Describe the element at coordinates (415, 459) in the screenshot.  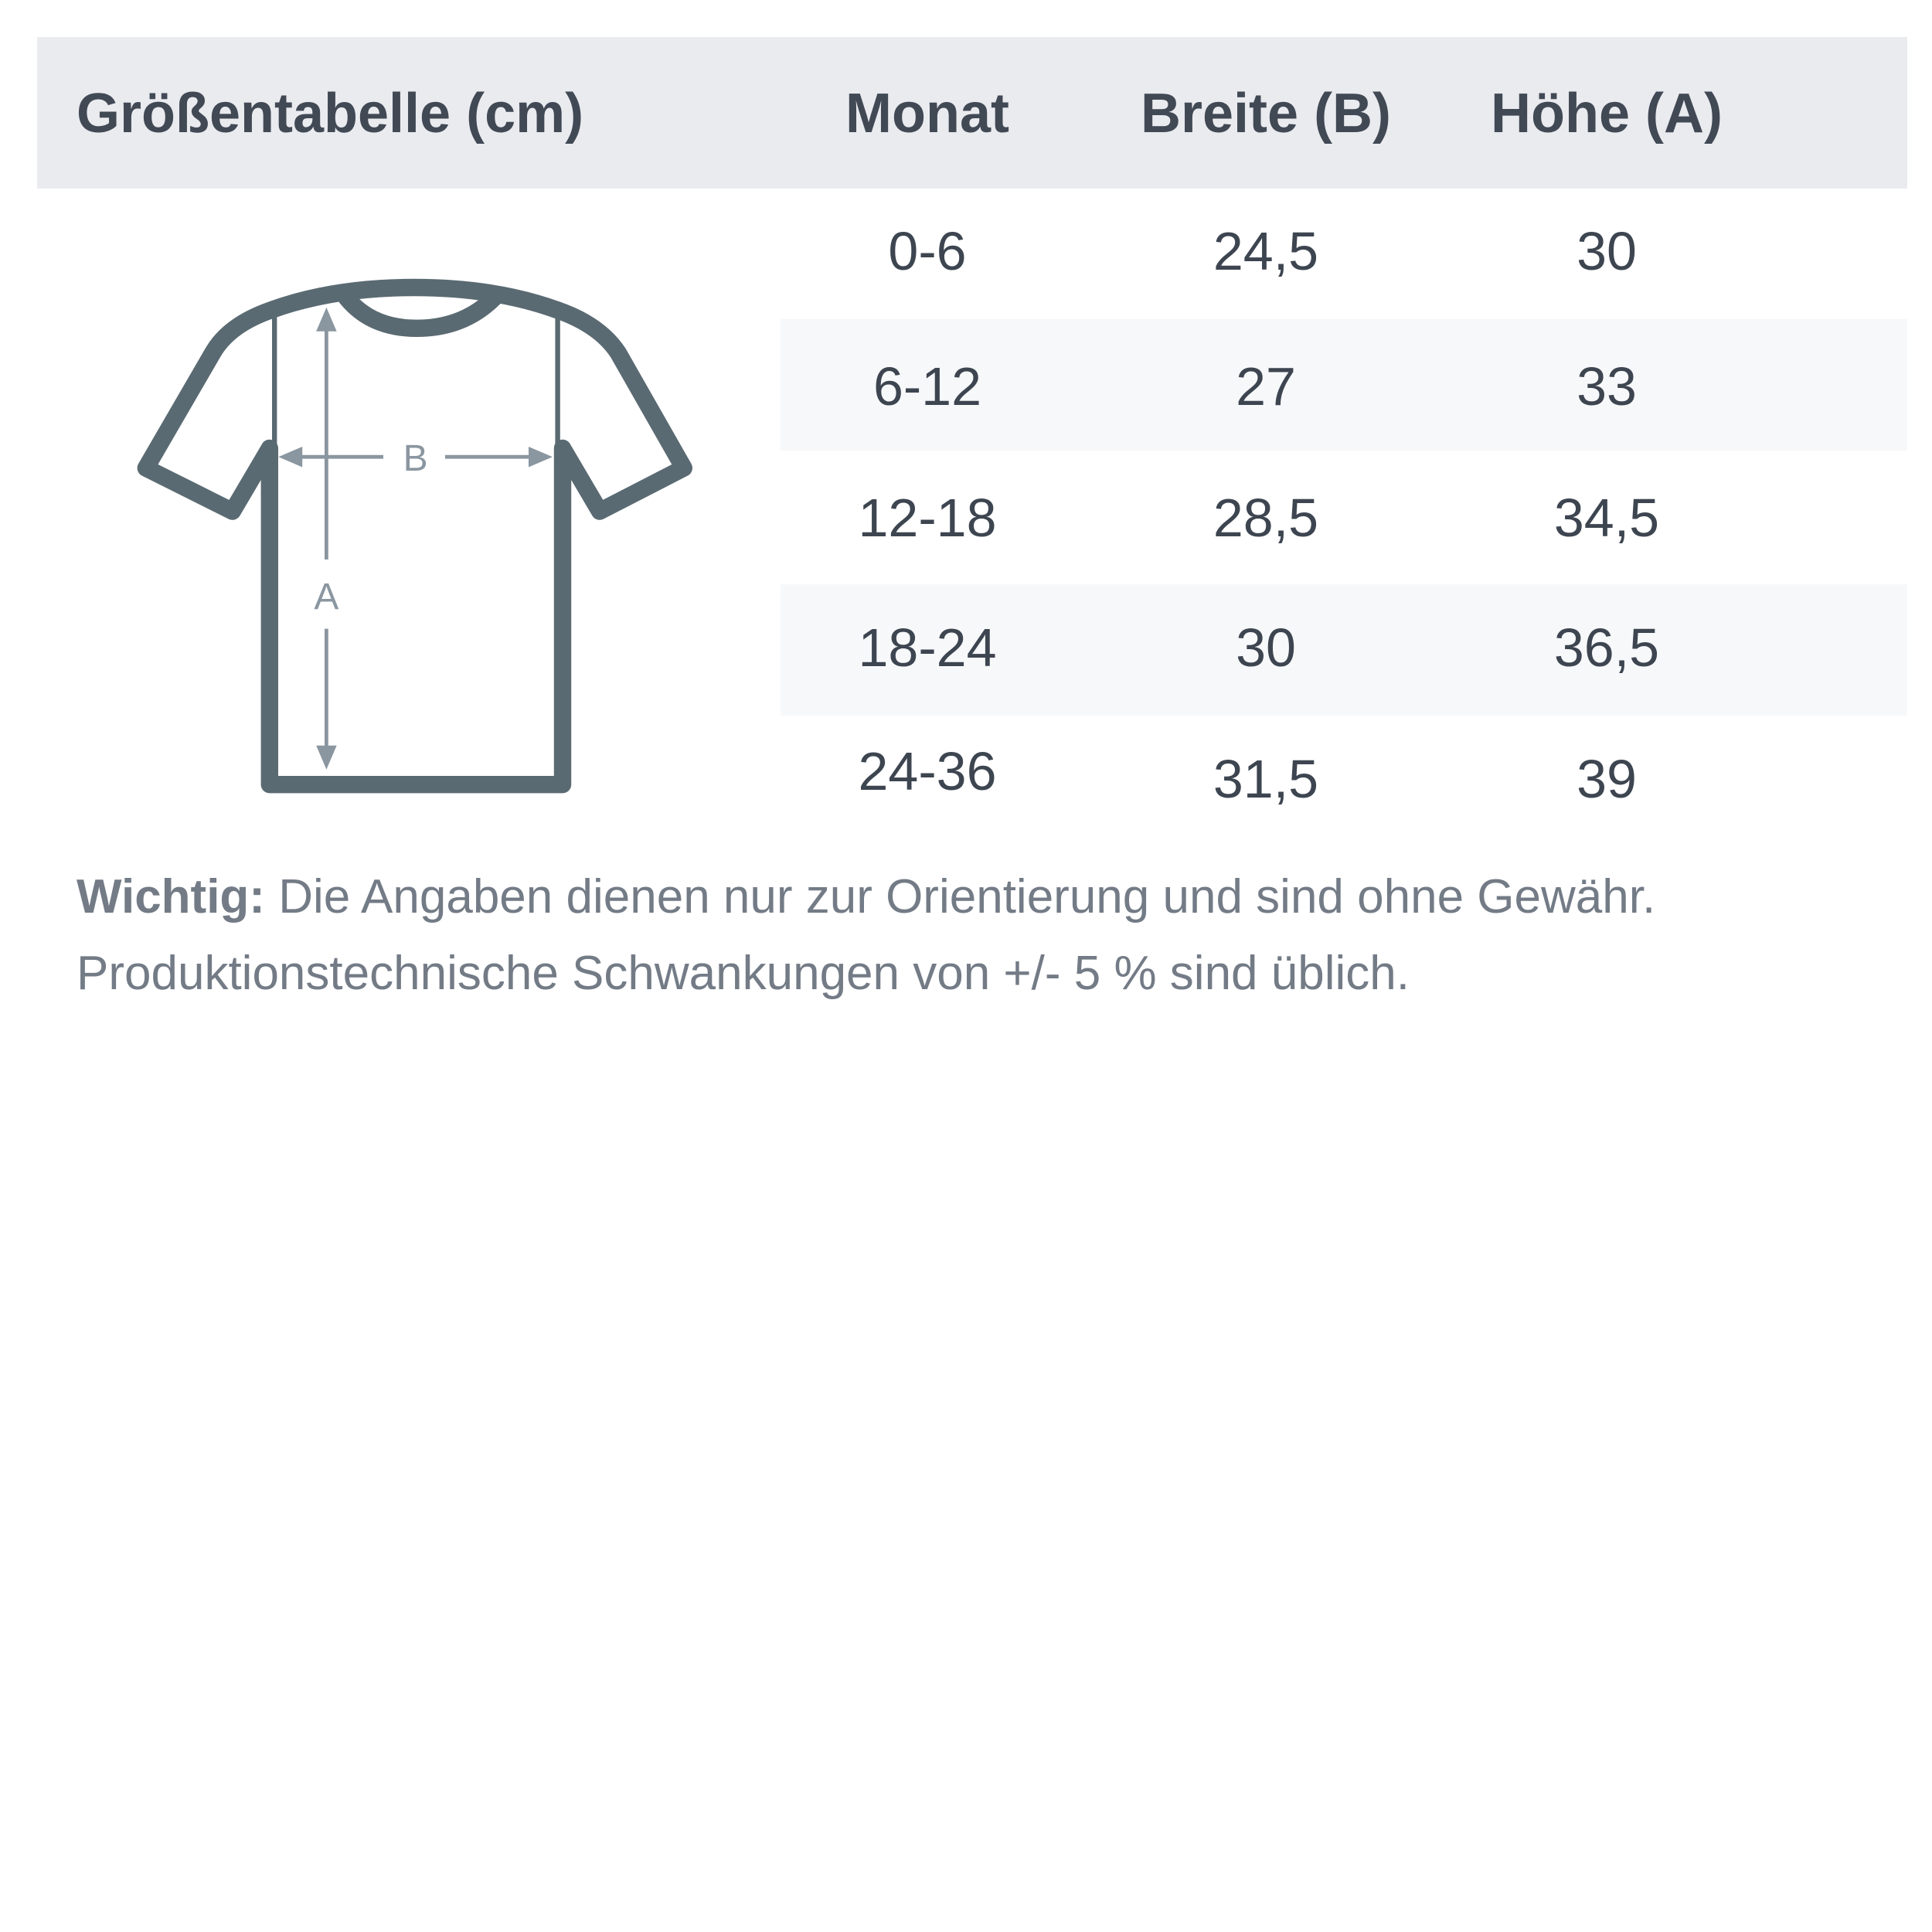
I see `label-b: B` at that location.